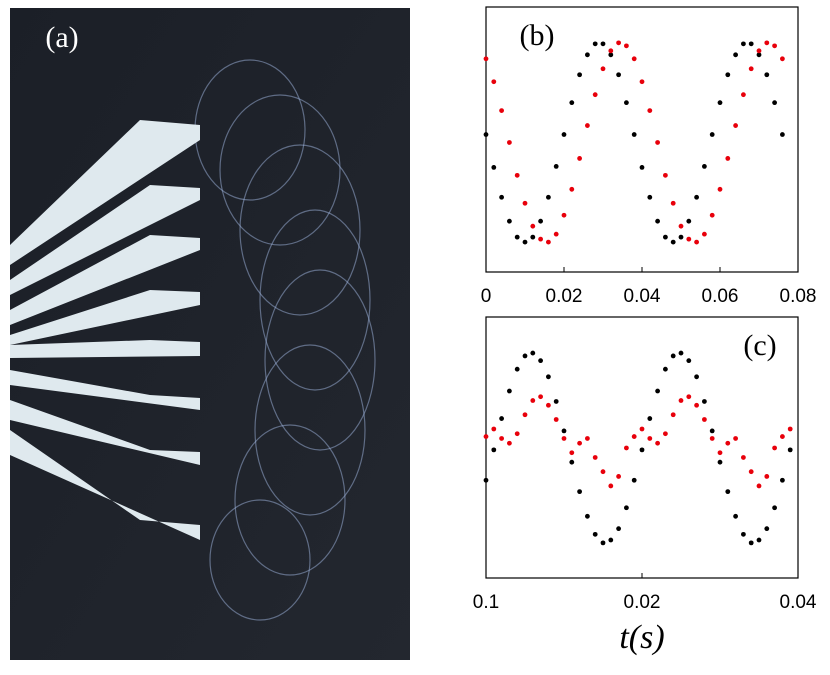 This screenshot has width=830, height=675. What do you see at coordinates (61, 37) in the screenshot?
I see `panel-label: (a)` at bounding box center [61, 37].